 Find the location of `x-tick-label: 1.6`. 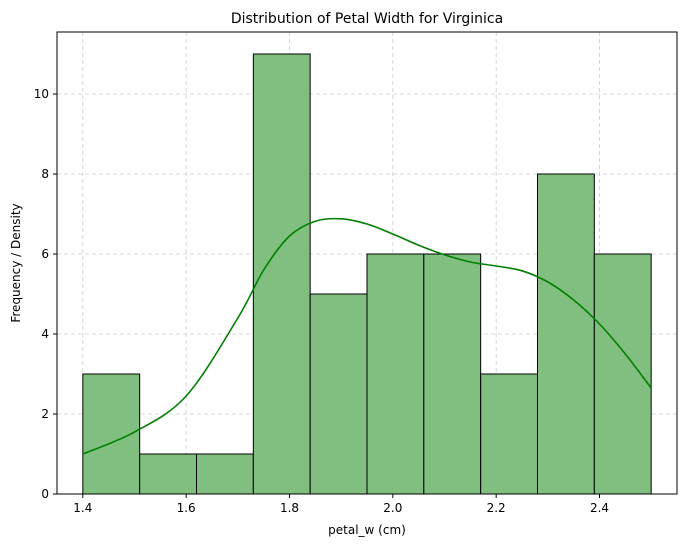

x-tick-label: 1.6 is located at coordinates (186, 508).